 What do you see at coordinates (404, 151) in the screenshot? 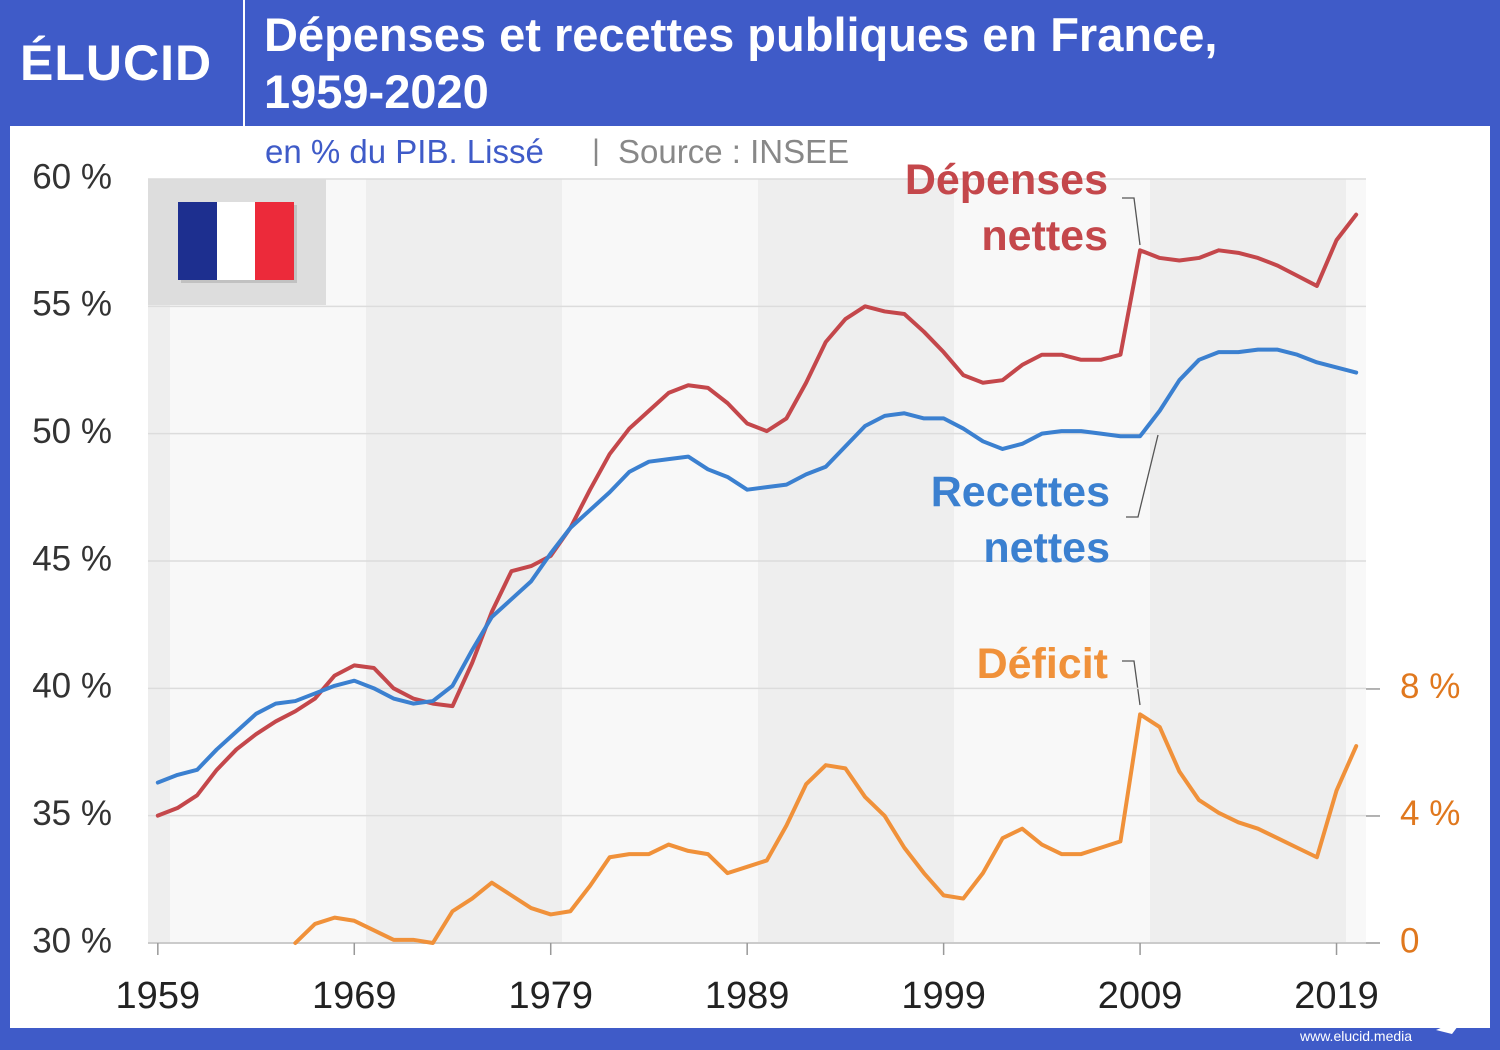
I see `subtitle: en % du PIB. Lissé` at bounding box center [404, 151].